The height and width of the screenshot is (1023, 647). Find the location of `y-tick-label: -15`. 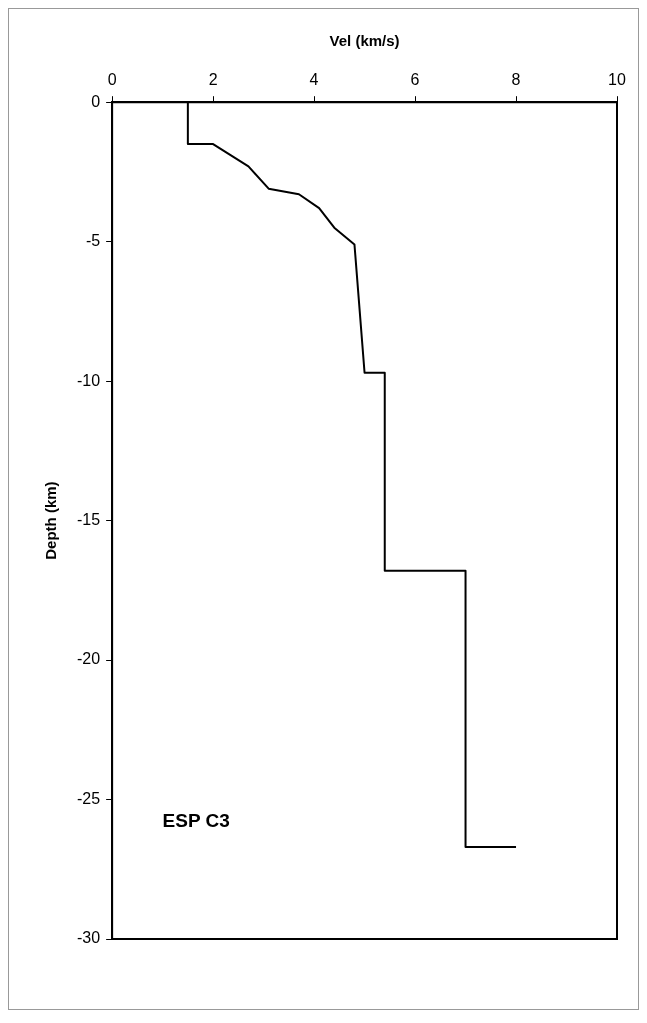

y-tick-label: -15 is located at coordinates (89, 520).